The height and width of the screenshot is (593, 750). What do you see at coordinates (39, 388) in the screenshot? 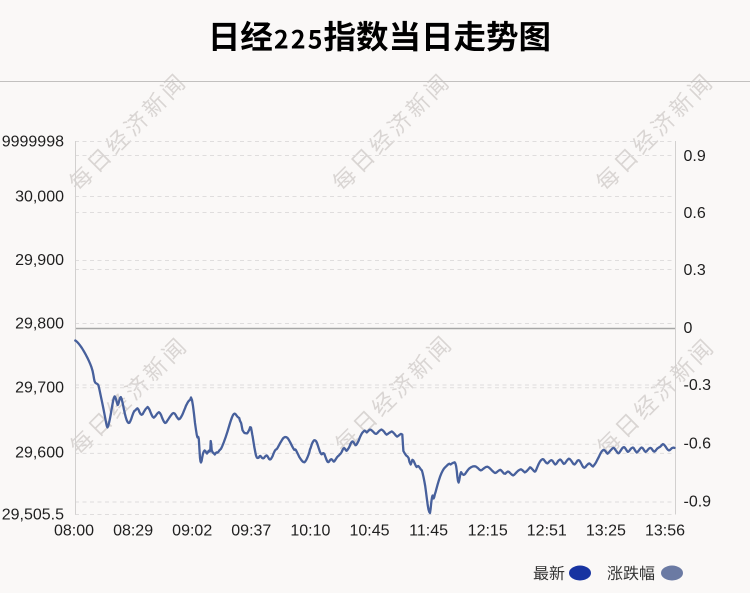
I see `svg-text: 29,700` at bounding box center [39, 388].